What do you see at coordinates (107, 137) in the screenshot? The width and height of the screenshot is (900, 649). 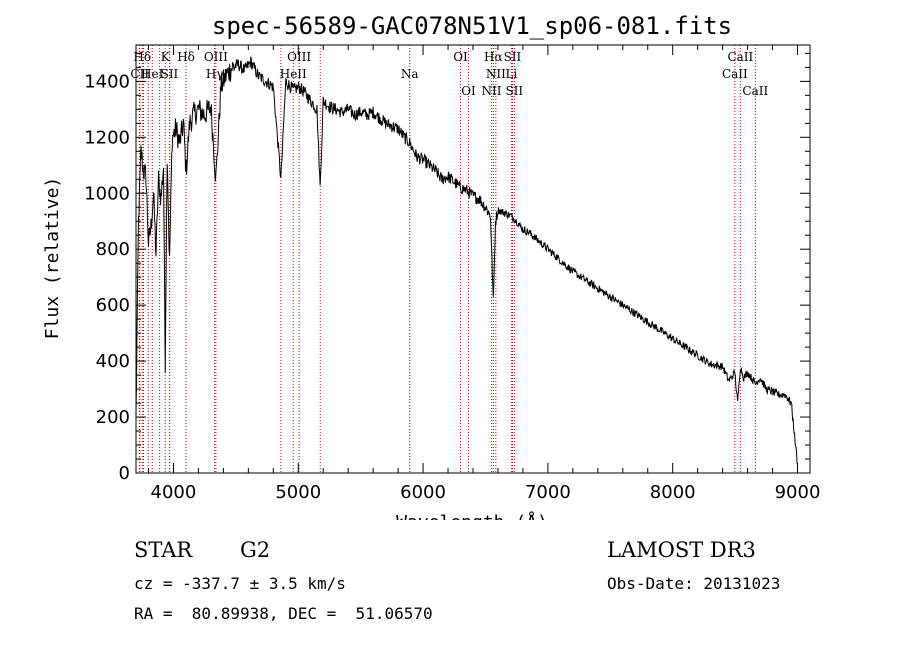 I see `y-tick-label: 1200` at bounding box center [107, 137].